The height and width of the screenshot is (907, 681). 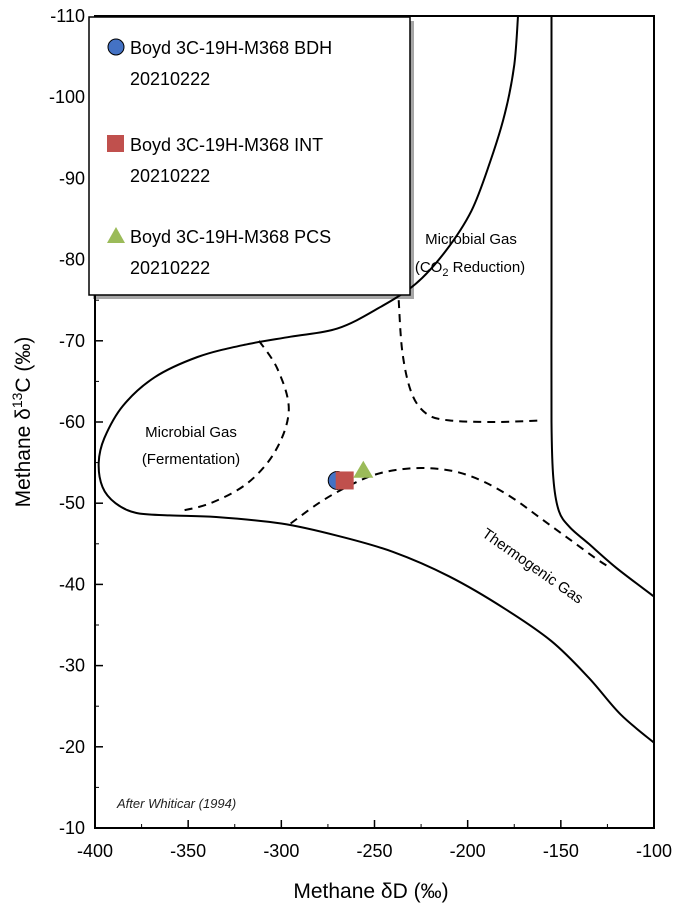 What do you see at coordinates (170, 268) in the screenshot?
I see `legend-label-pcs-date: 20210222` at bounding box center [170, 268].